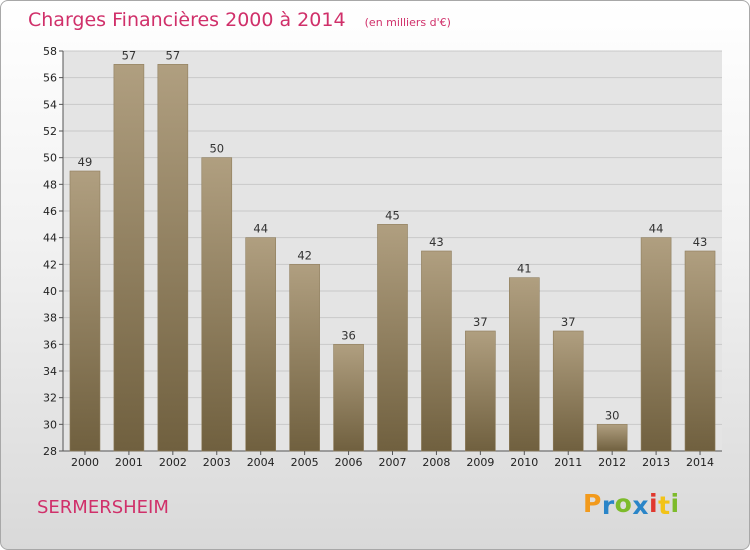 The width and height of the screenshot is (750, 550). What do you see at coordinates (348, 335) in the screenshot?
I see `data-label: 36` at bounding box center [348, 335].